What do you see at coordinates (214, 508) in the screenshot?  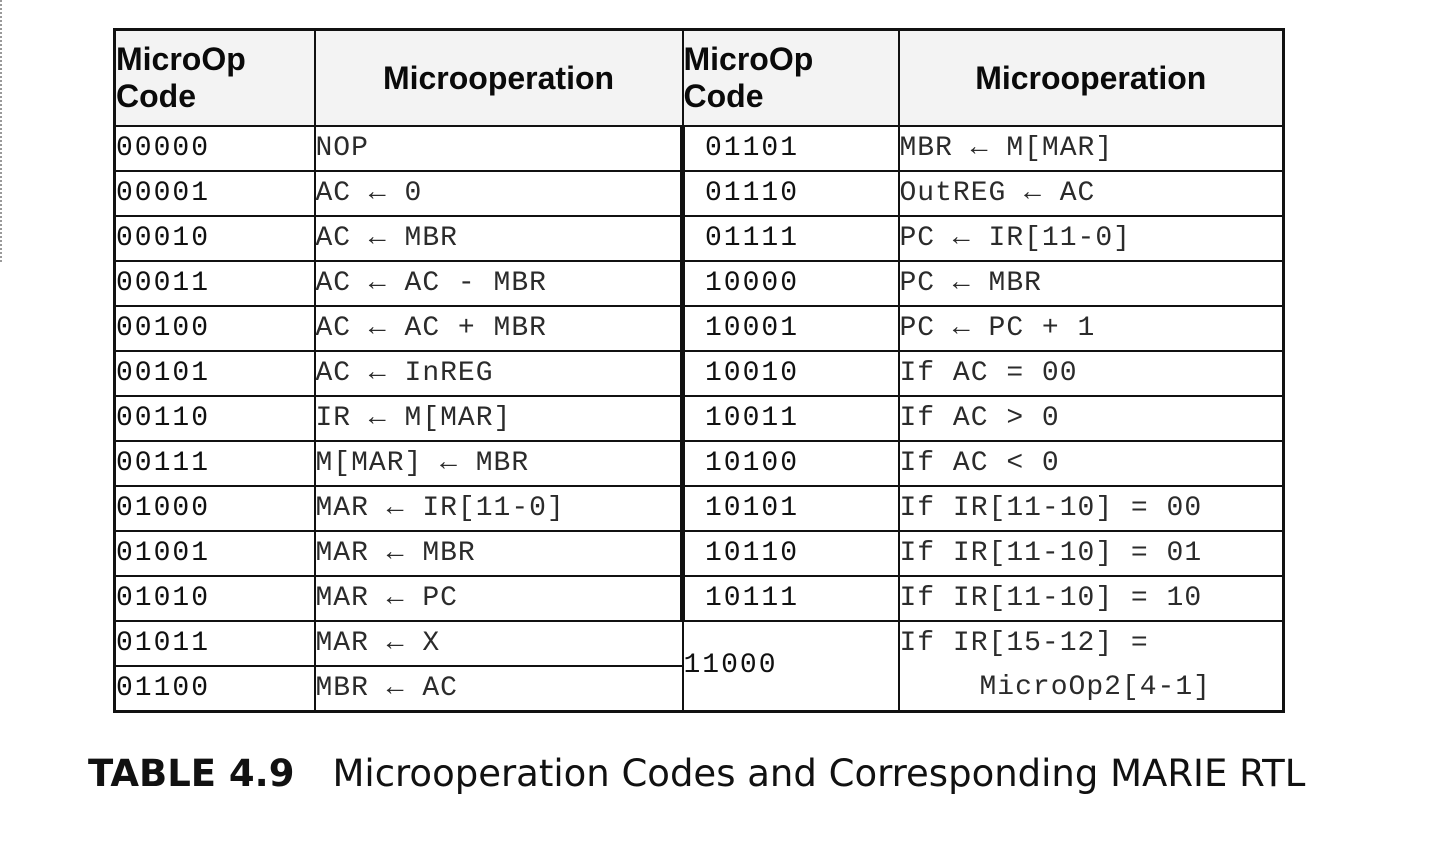 I see `code-cell: 01000` at bounding box center [214, 508].